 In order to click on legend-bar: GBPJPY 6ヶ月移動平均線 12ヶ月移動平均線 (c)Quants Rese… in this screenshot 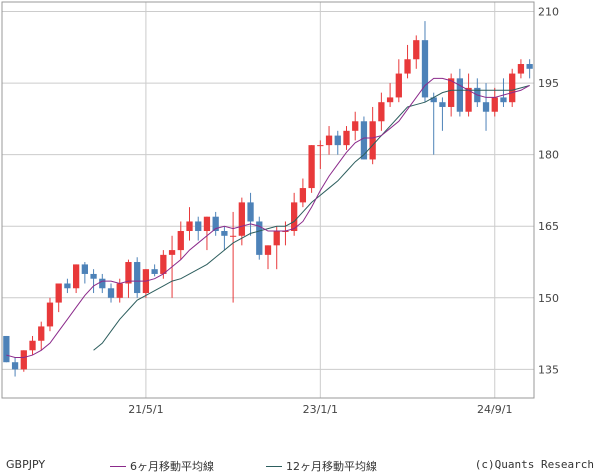, I will do `click(300, 466)`.